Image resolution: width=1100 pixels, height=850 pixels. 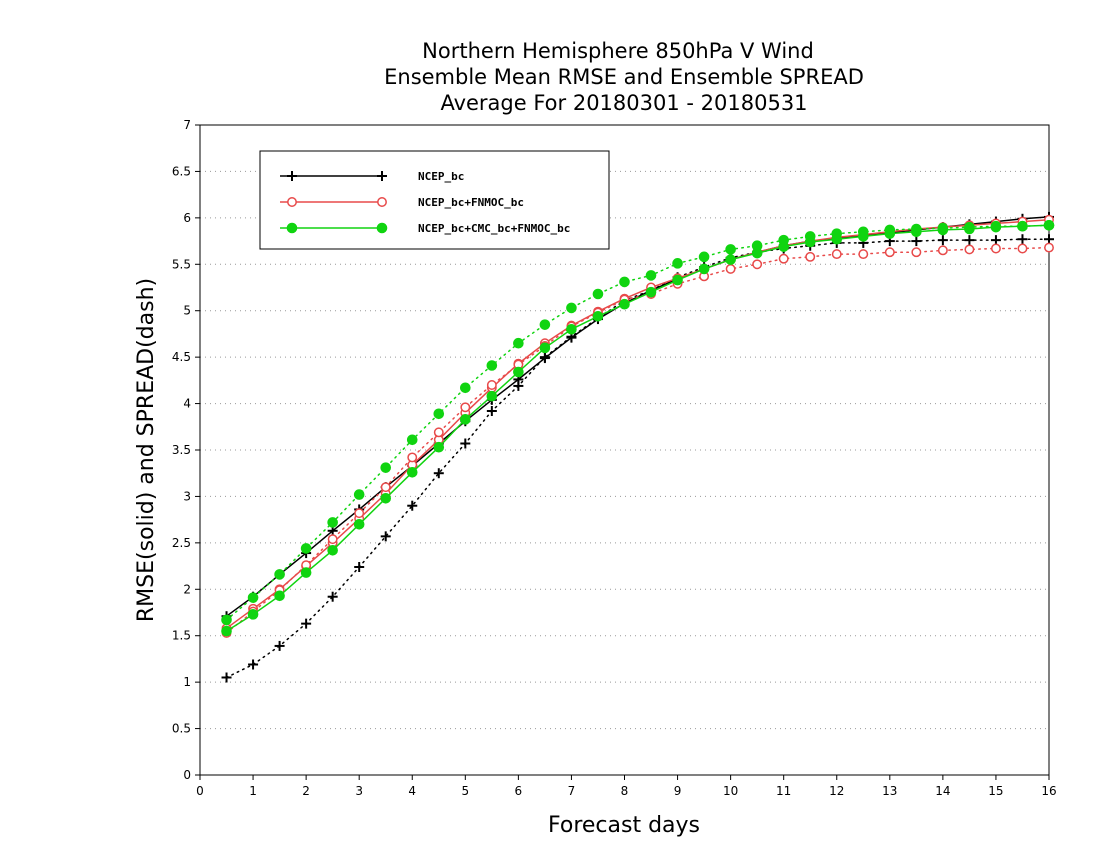 What do you see at coordinates (181, 357) in the screenshot?
I see `y-tick-label: 4.5` at bounding box center [181, 357].